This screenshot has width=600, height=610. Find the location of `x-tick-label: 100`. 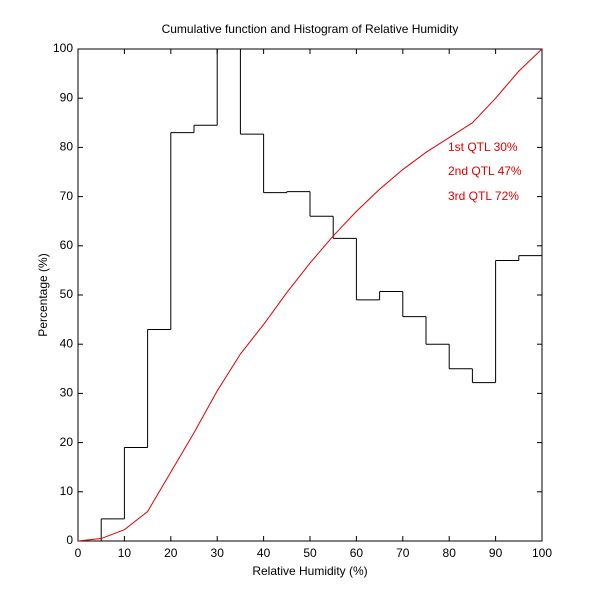

x-tick-label: 100 is located at coordinates (542, 553).